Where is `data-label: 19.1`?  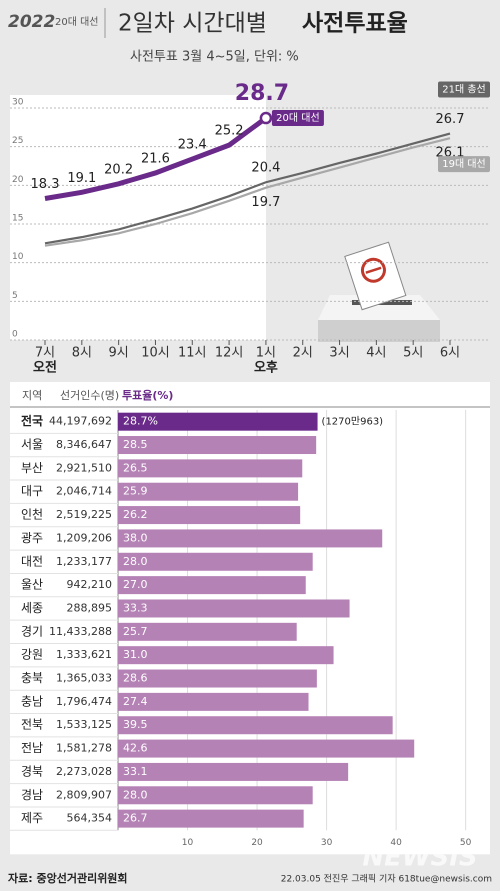
data-label: 19.1 is located at coordinates (81, 178).